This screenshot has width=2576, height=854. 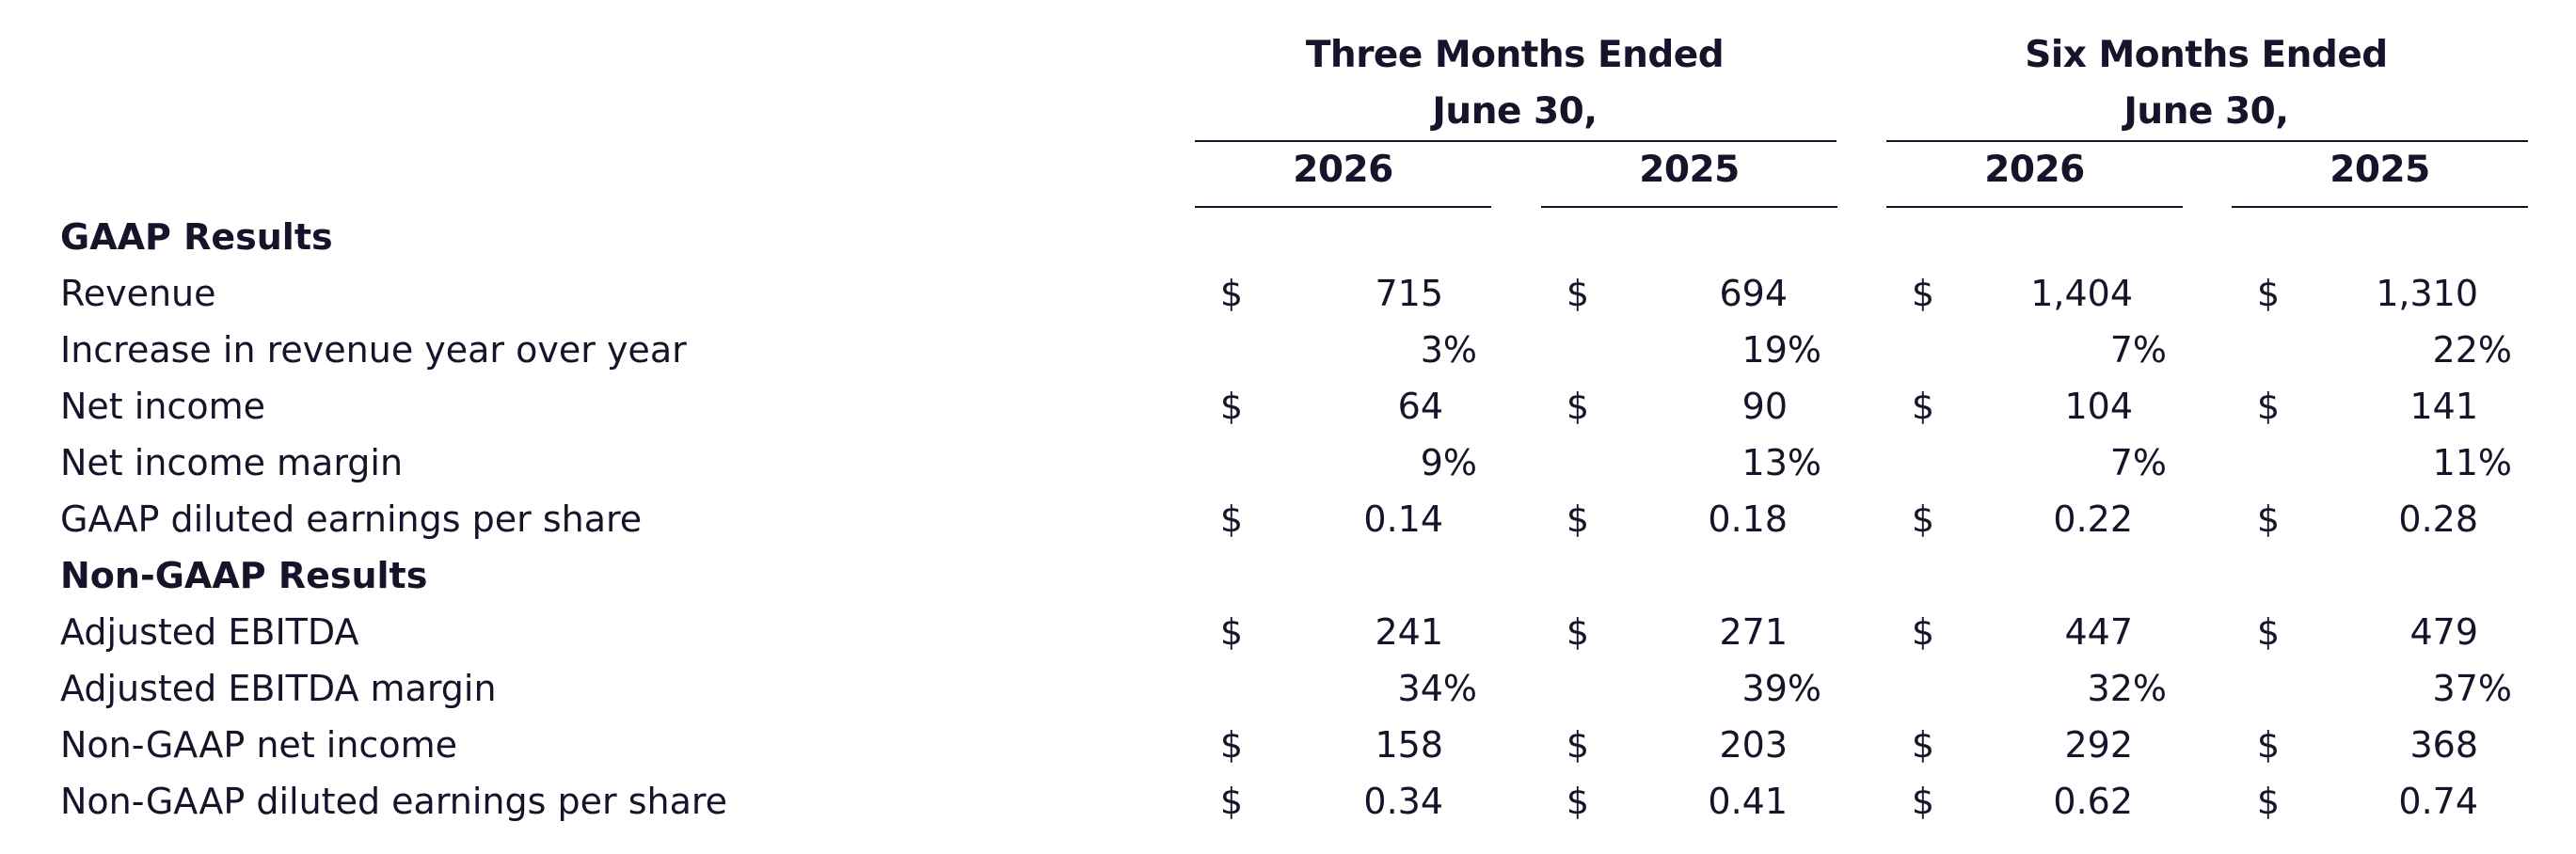 I want to click on year-header-three-months-2026: 2026, so click(x=1343, y=170).